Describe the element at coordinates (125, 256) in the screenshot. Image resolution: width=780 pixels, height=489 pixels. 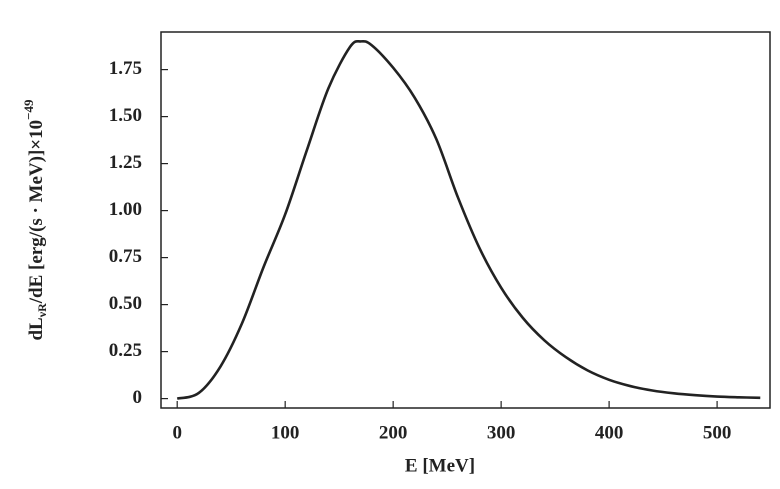
I see `y-tick-label: 0.75` at that location.